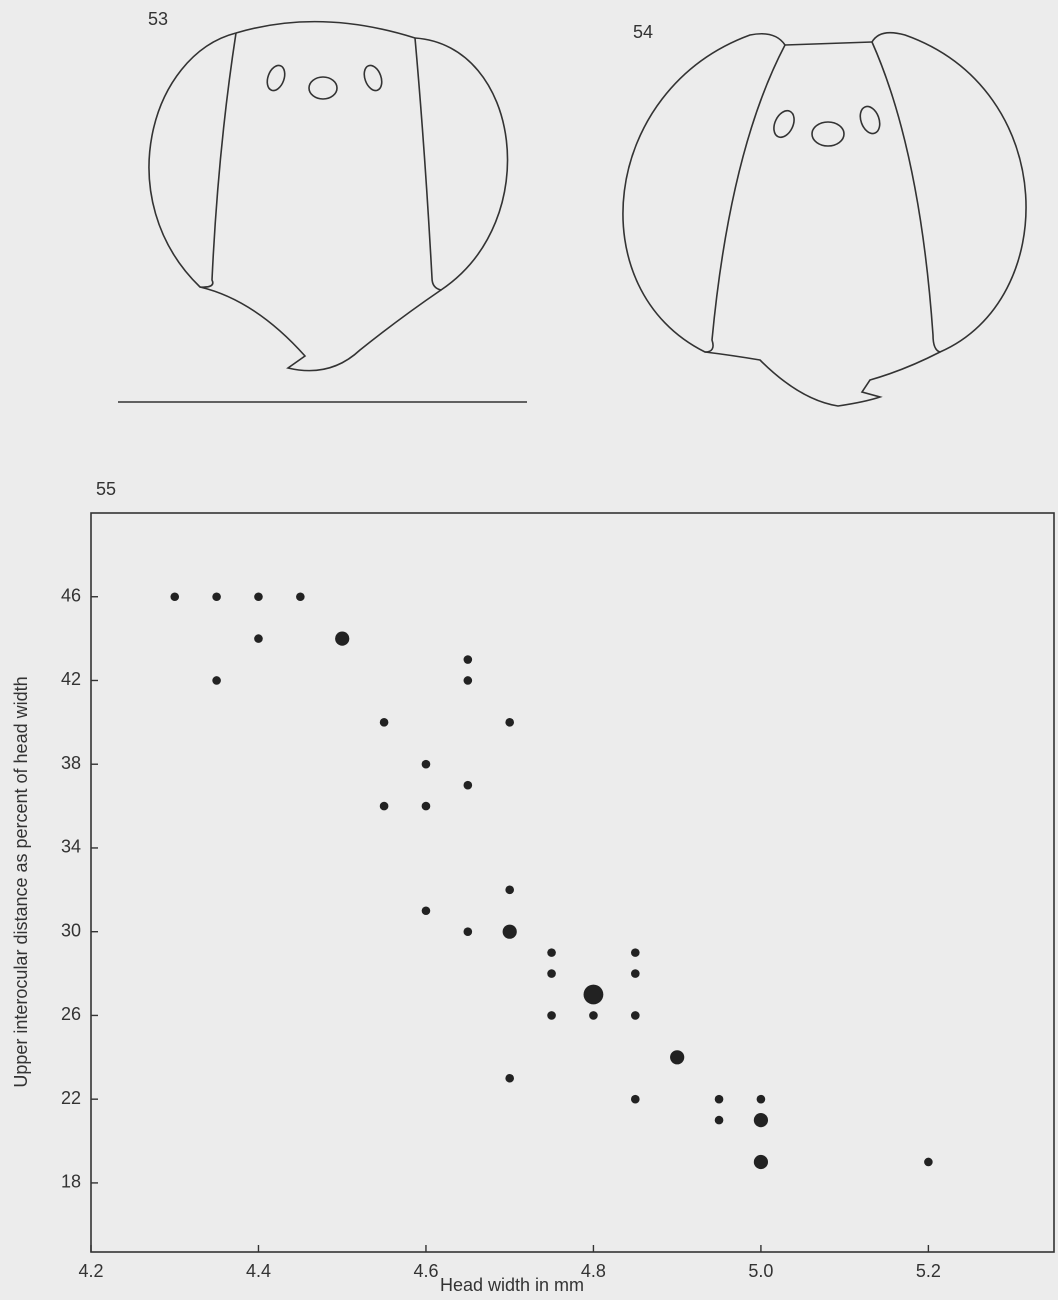 This screenshot has width=1058, height=1300. What do you see at coordinates (106, 489) in the screenshot?
I see `panel-label: 55` at bounding box center [106, 489].